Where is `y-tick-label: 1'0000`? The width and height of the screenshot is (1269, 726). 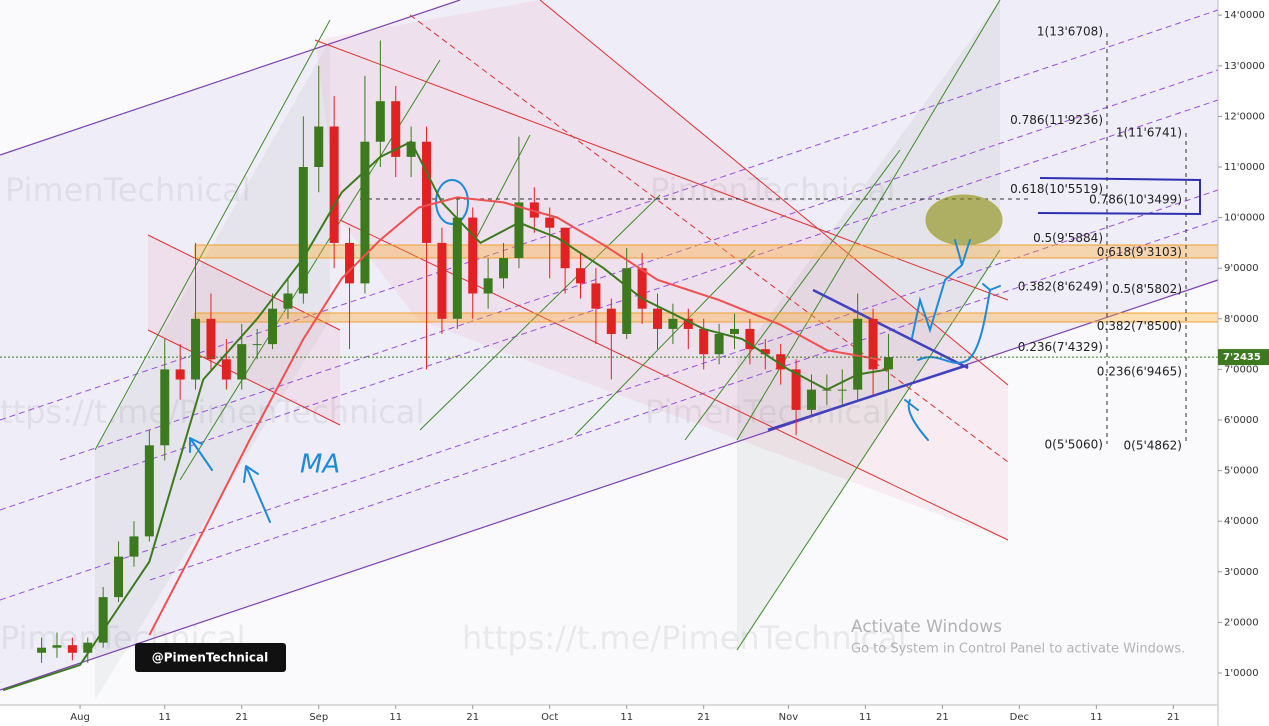 y-tick-label: 1'0000 is located at coordinates (1241, 673).